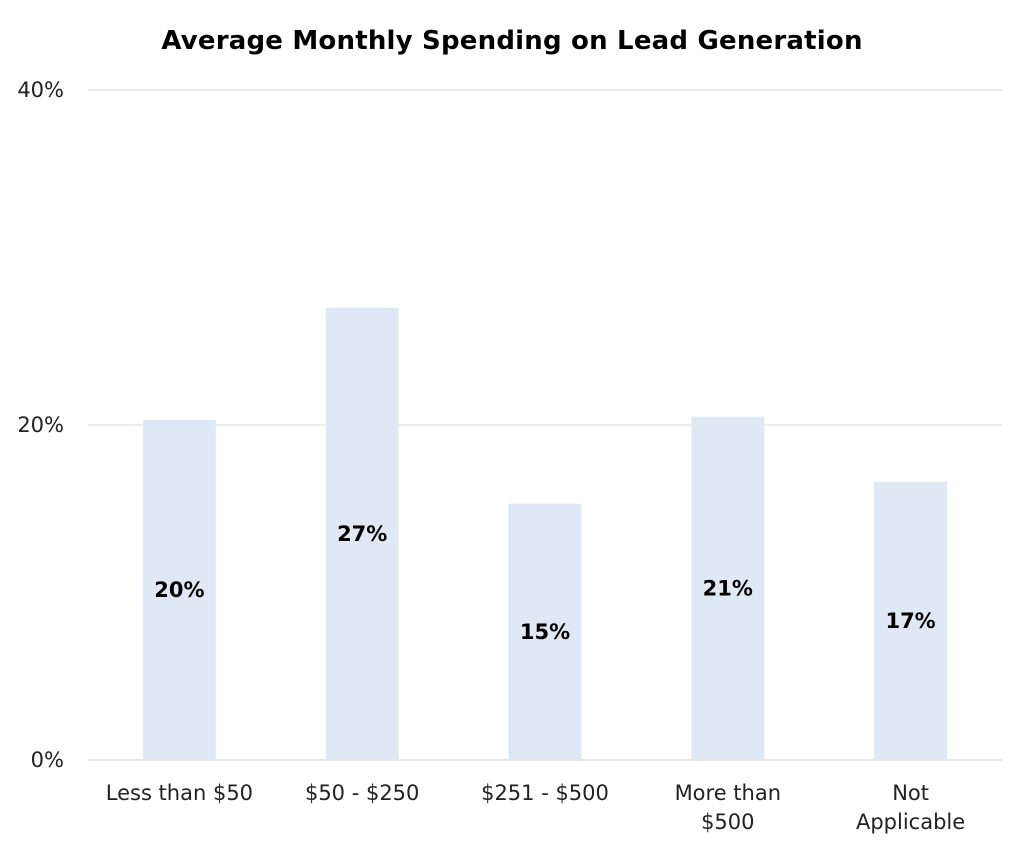  I want to click on y-tick-label: 20%, so click(40, 425).